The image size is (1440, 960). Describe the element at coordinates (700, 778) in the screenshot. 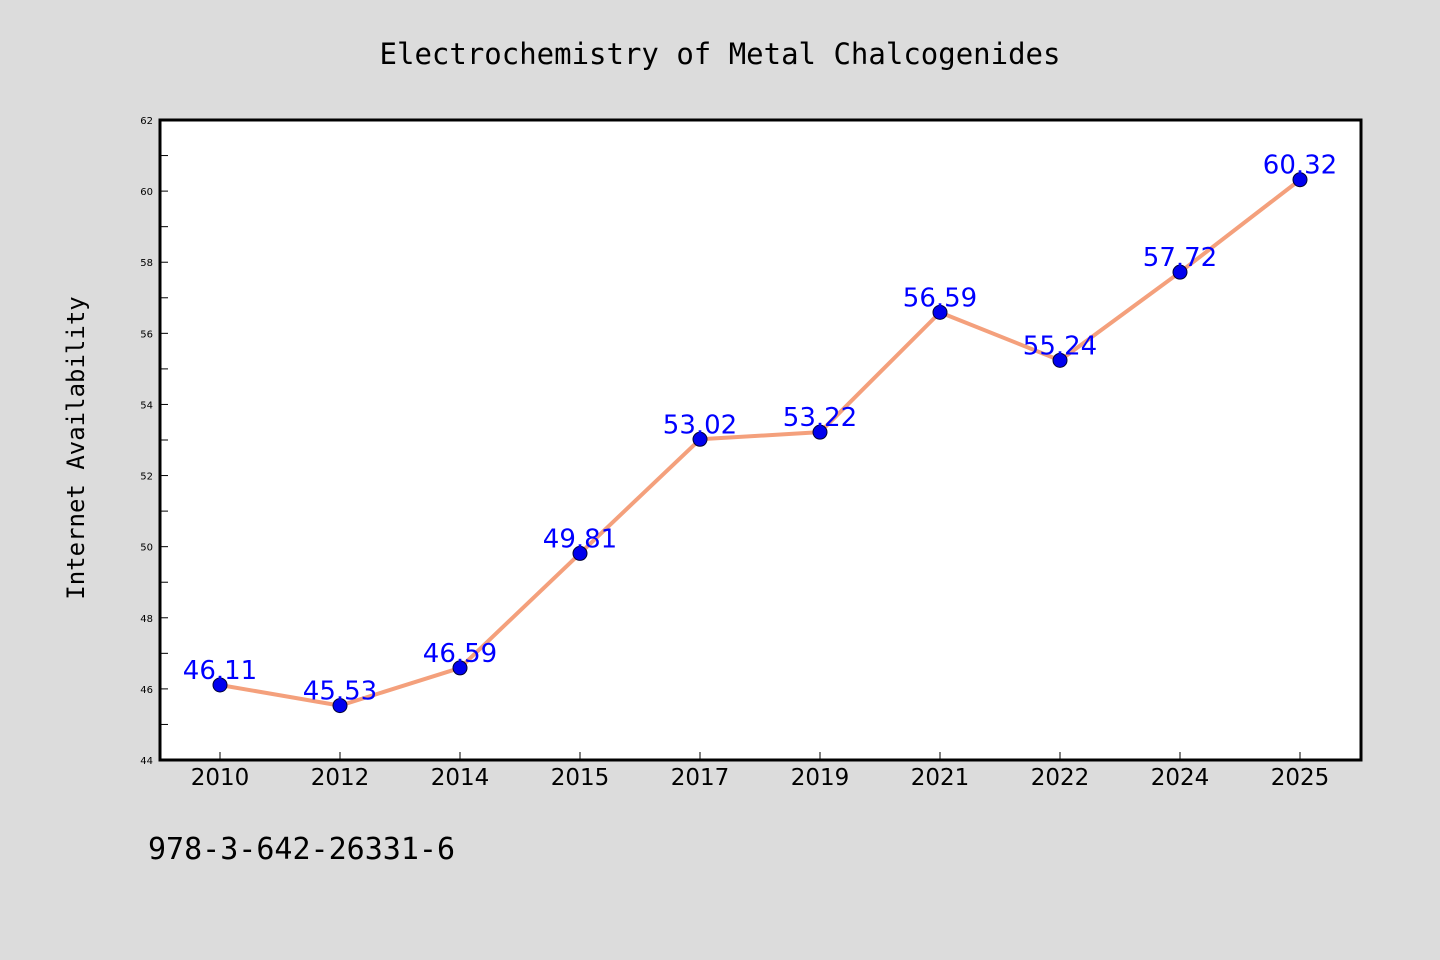

I see `x-tick-label: 2017` at that location.